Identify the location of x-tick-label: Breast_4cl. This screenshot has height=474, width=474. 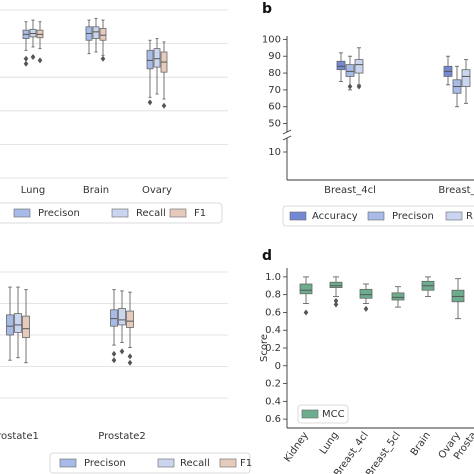
(350, 190).